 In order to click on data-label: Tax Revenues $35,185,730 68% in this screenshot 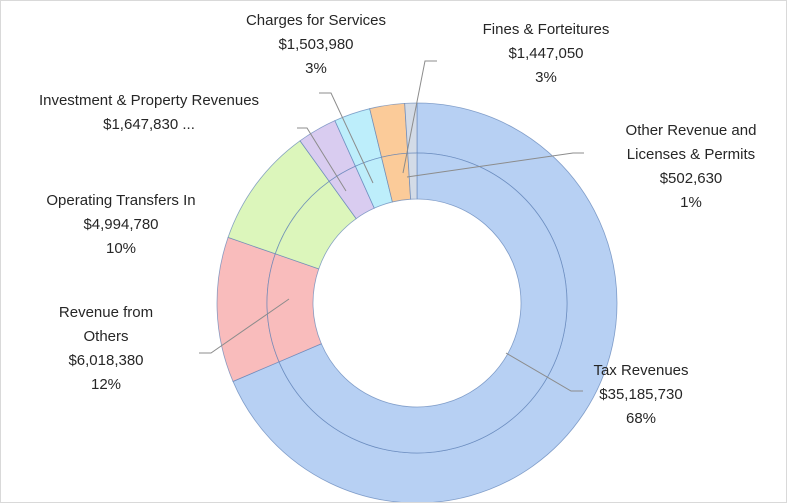, I will do `click(641, 395)`.